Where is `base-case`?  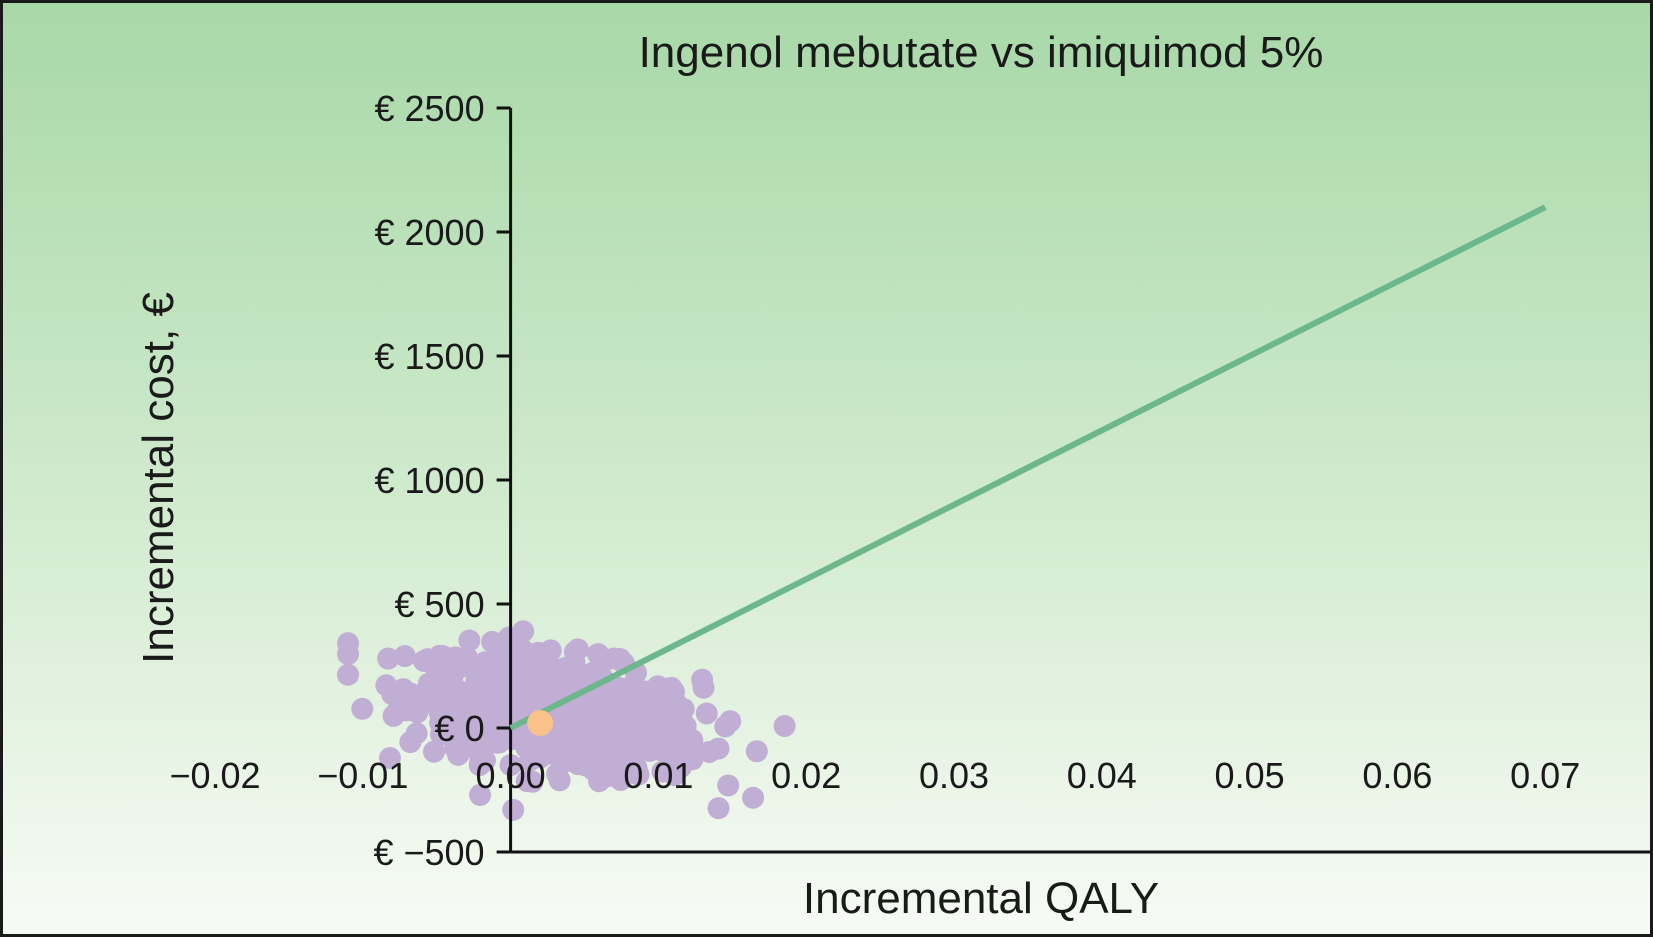 base-case is located at coordinates (540, 723).